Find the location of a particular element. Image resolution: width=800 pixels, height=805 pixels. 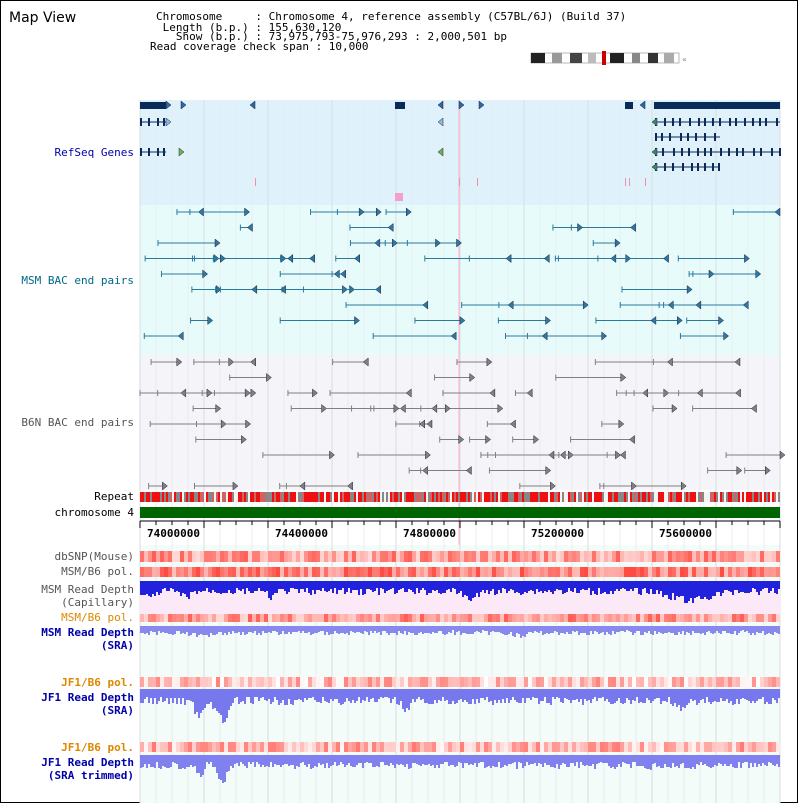

track-label-refseq: RefSeq Genes is located at coordinates (94, 152).